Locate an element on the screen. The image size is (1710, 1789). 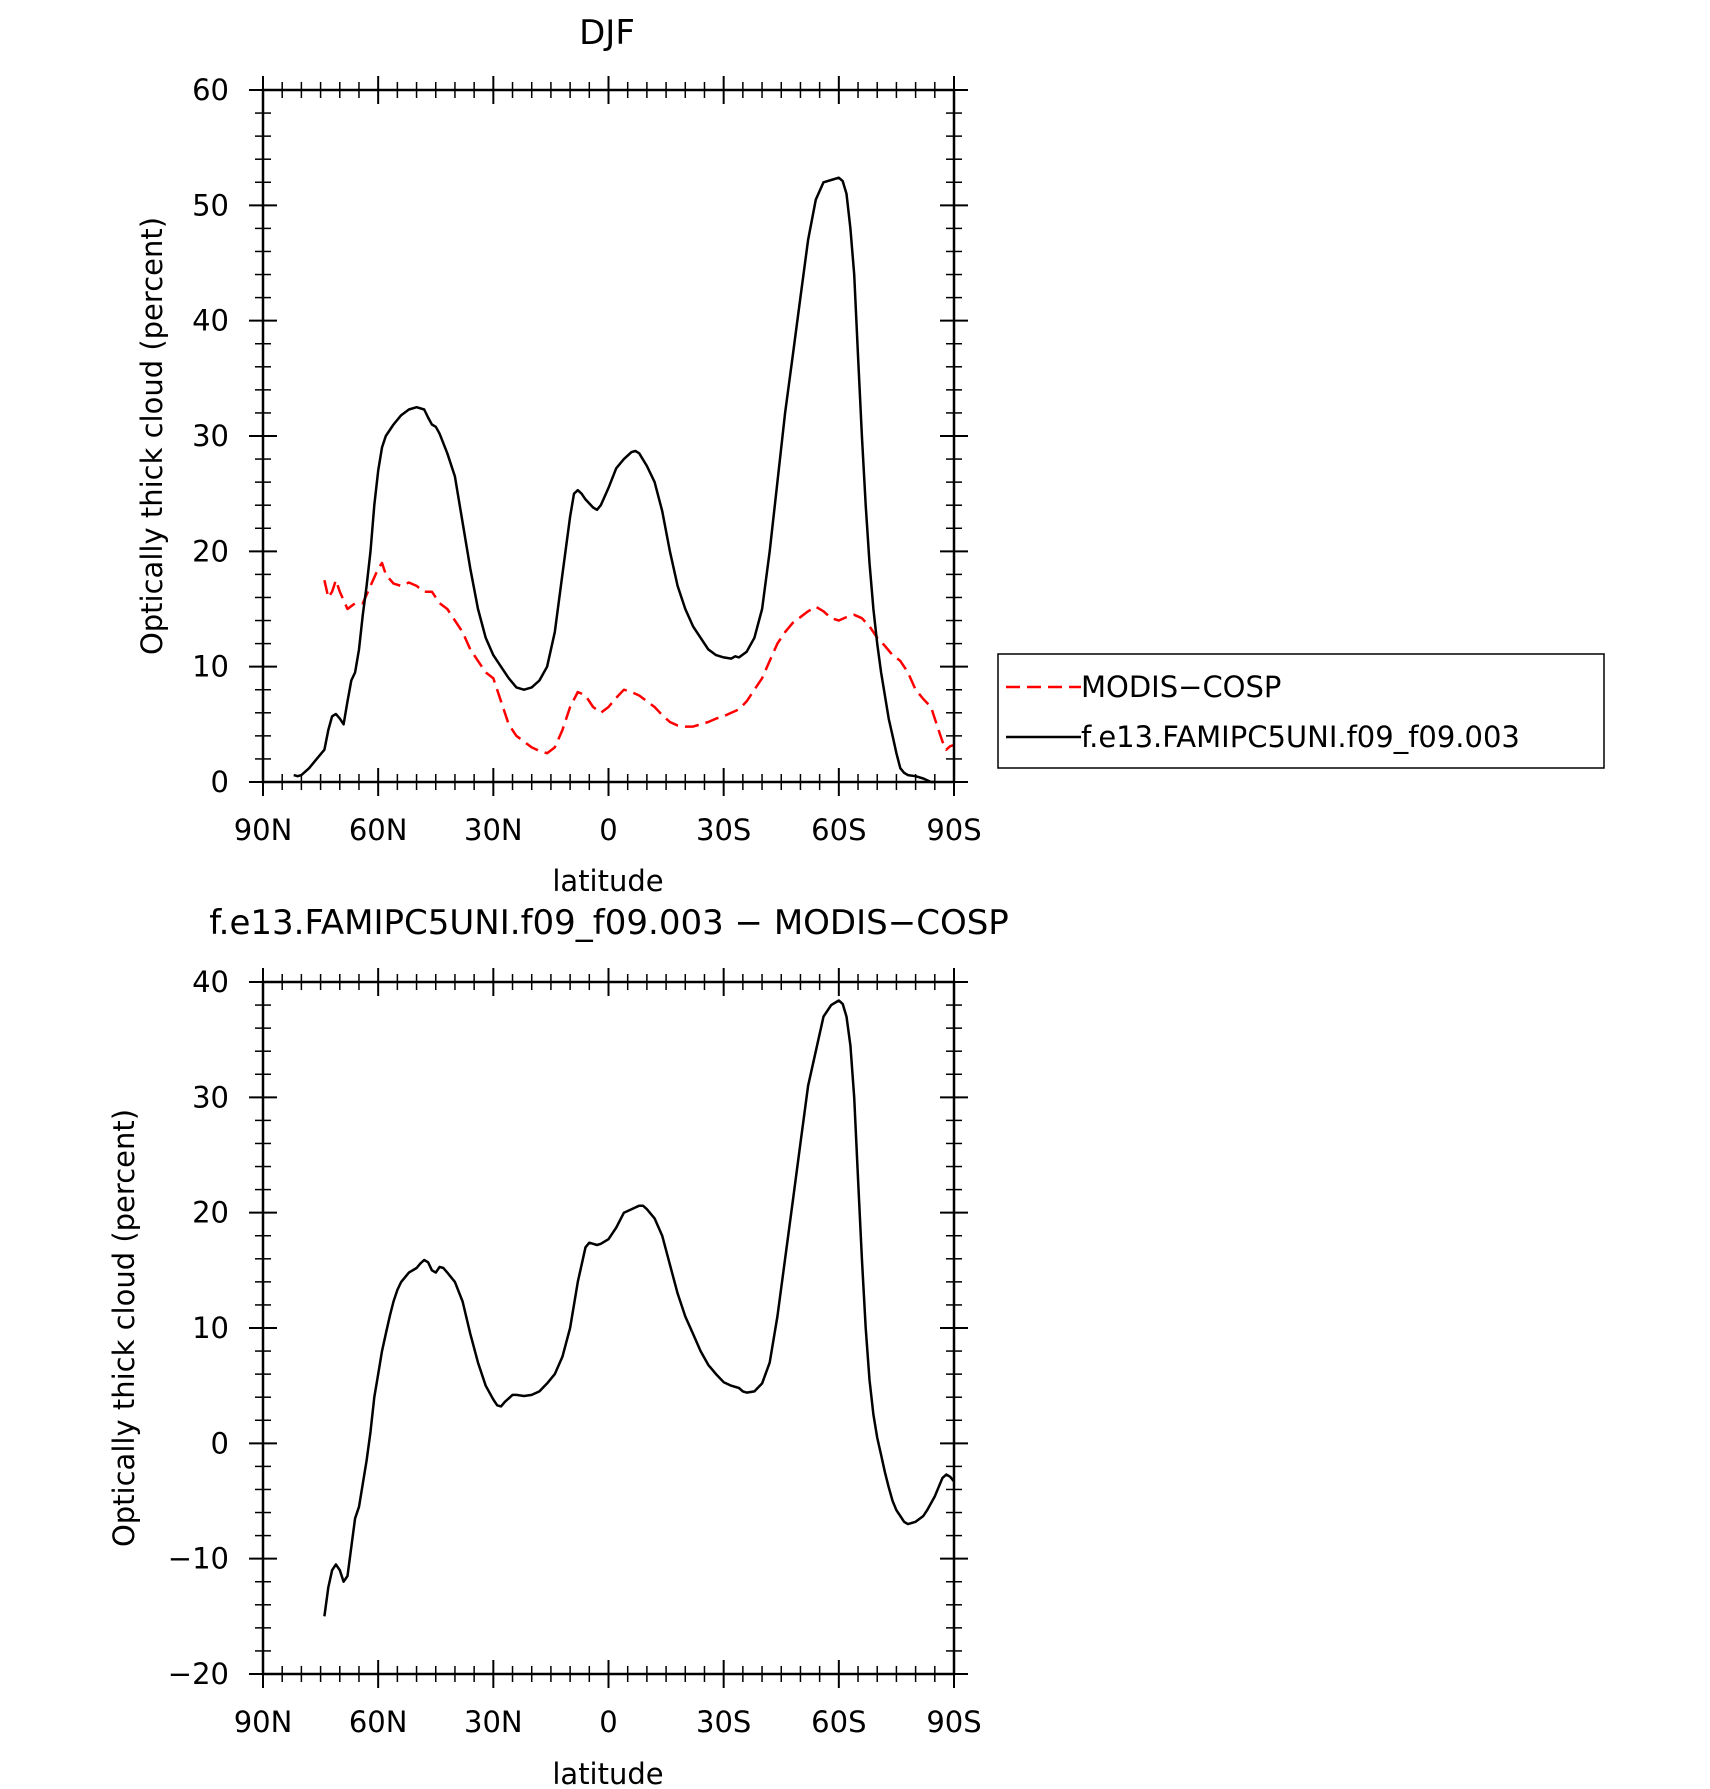
legend-label-model: f.e13.FAMIPC5UNI.f09_f09.003 is located at coordinates (1300, 737).